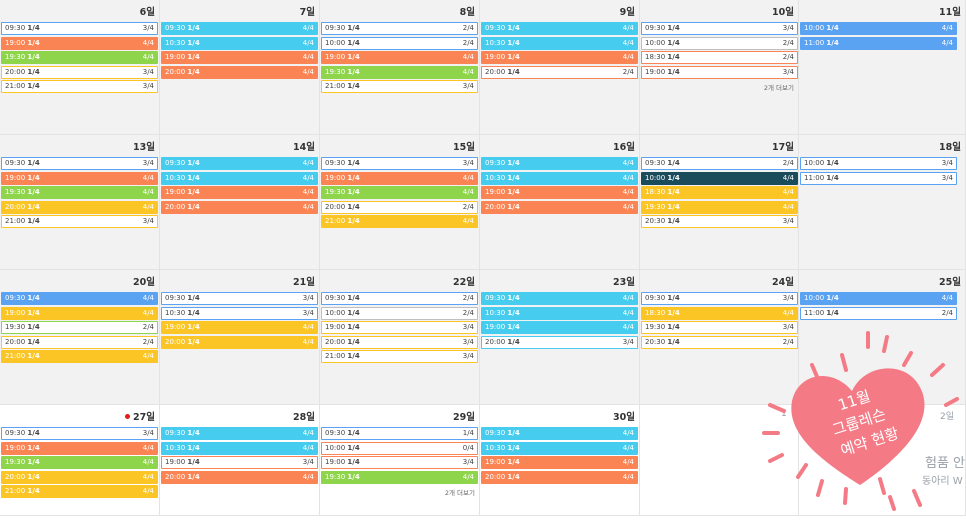  I want to click on event-item: 10:00 1/4 0/4, so click(399, 448).